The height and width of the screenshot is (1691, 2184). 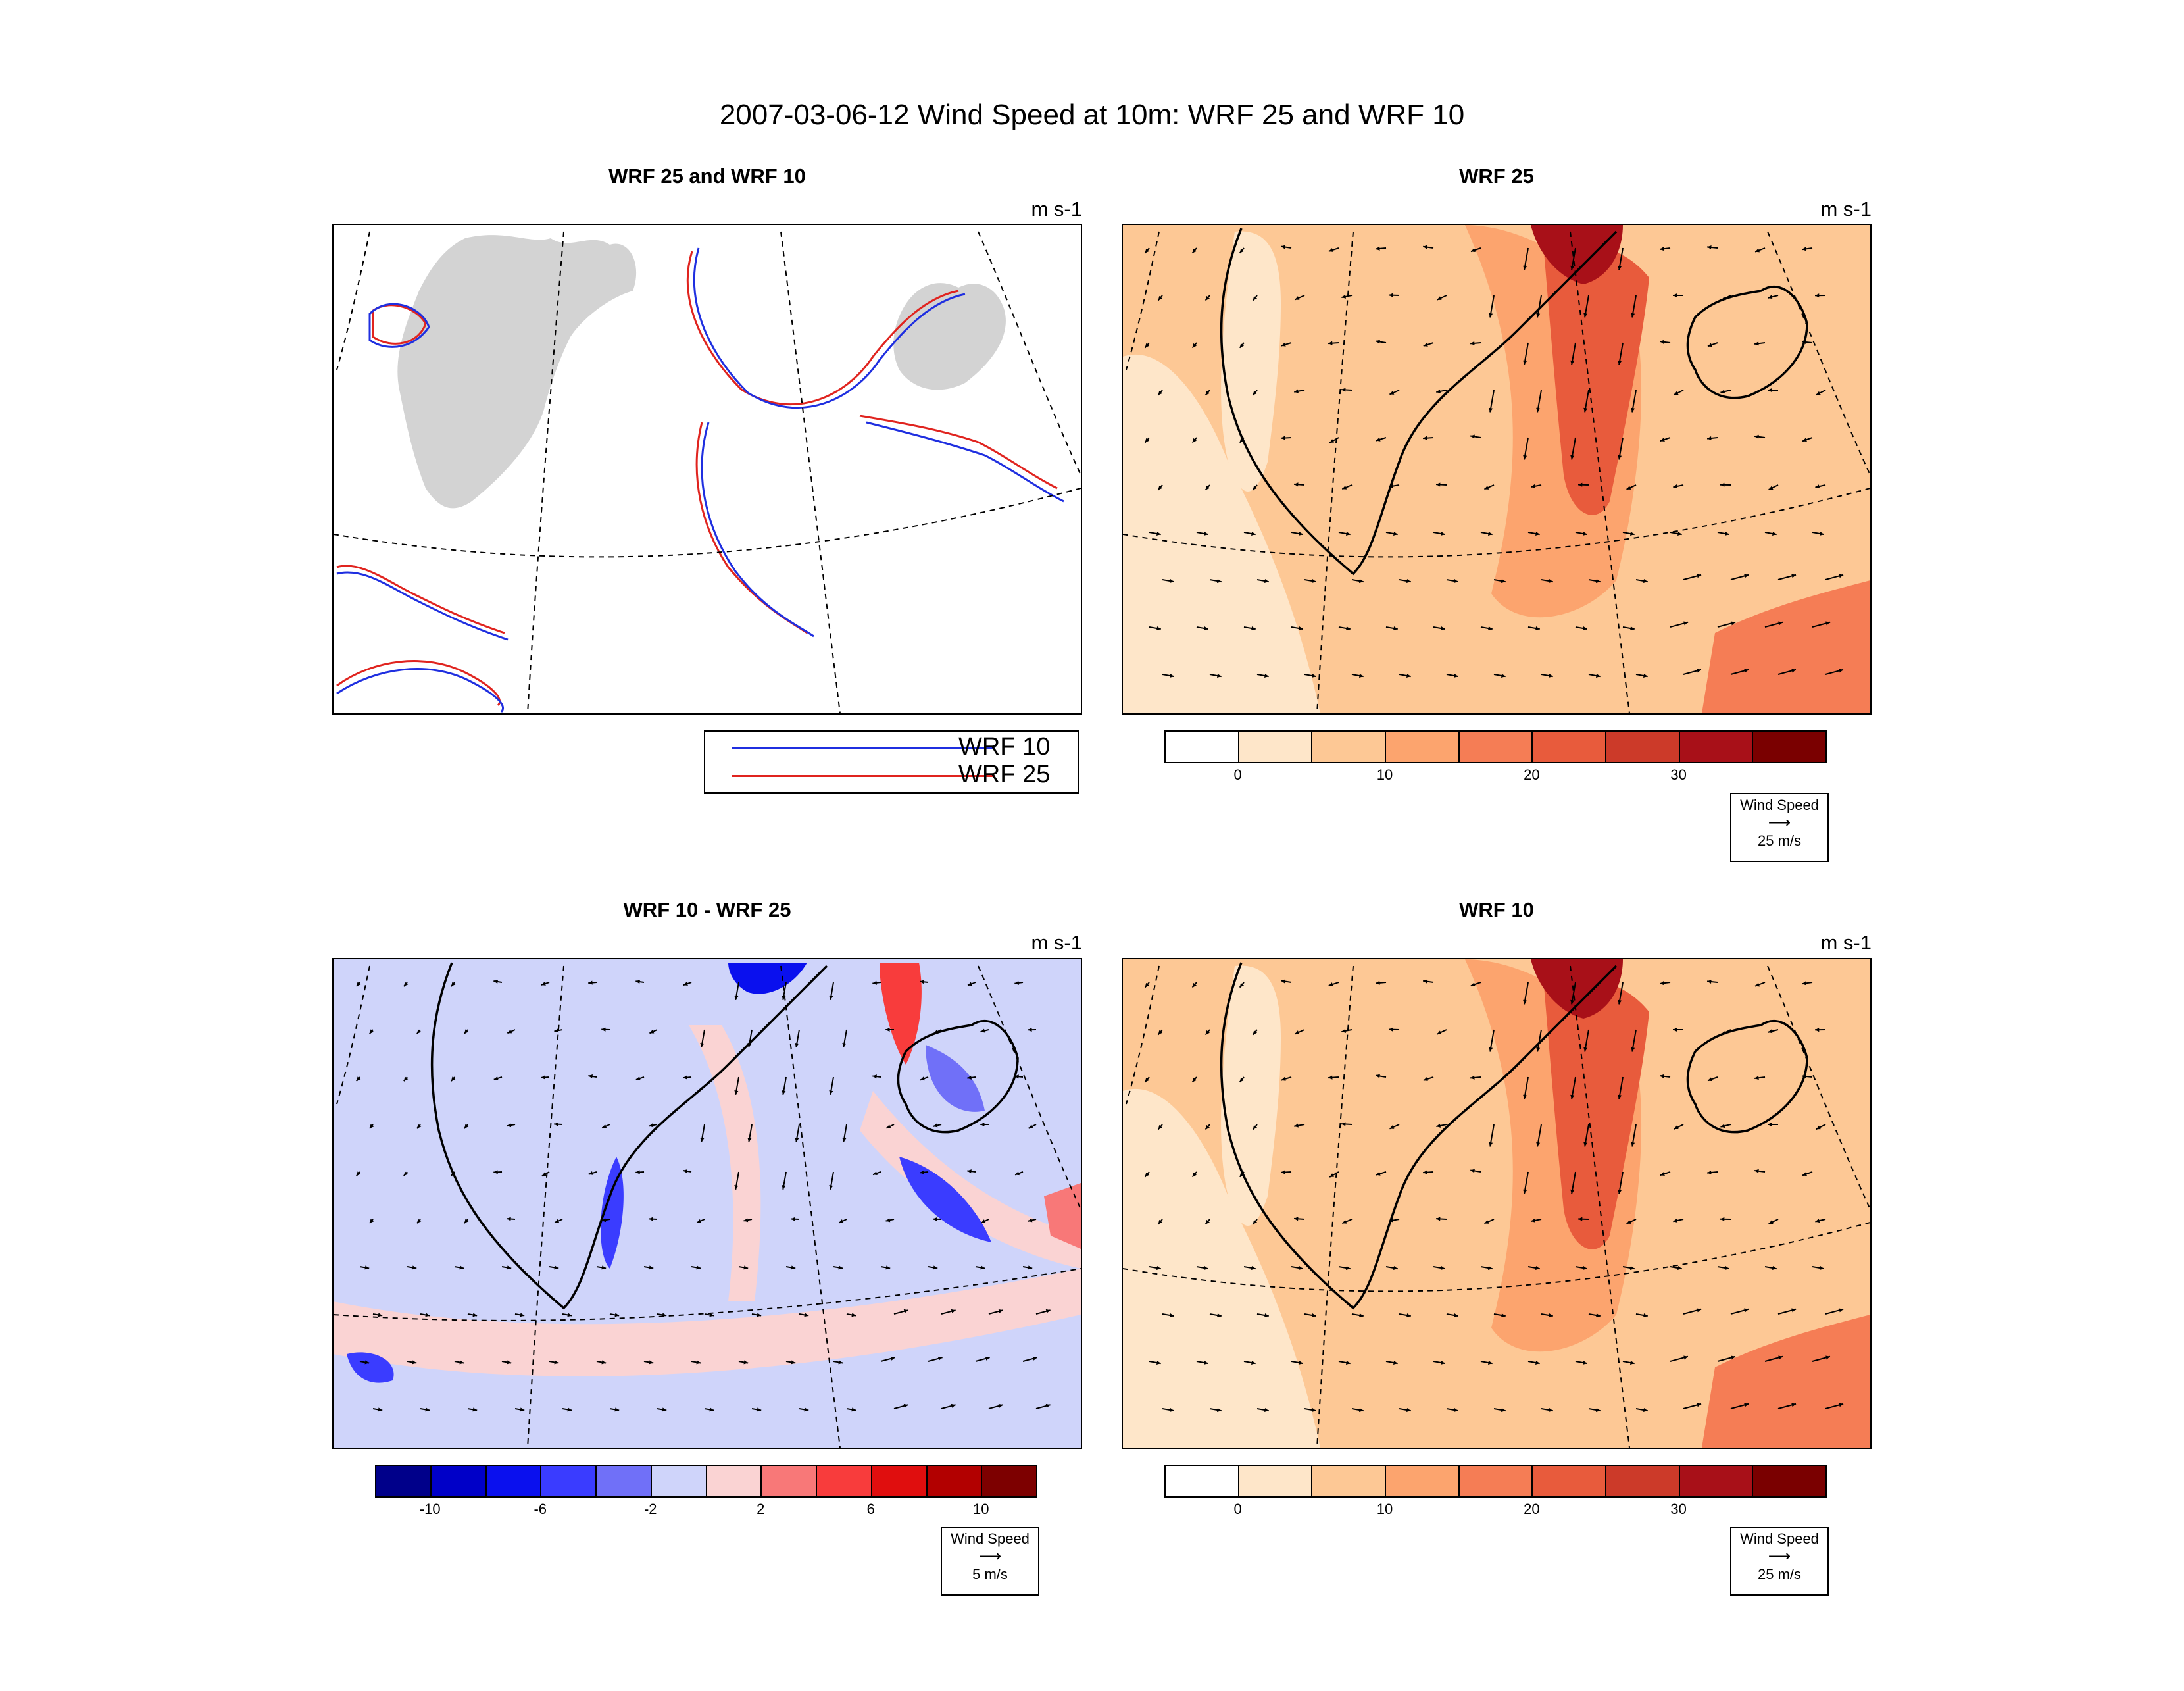 I want to click on coast-greenland, so click(x=1419, y=402).